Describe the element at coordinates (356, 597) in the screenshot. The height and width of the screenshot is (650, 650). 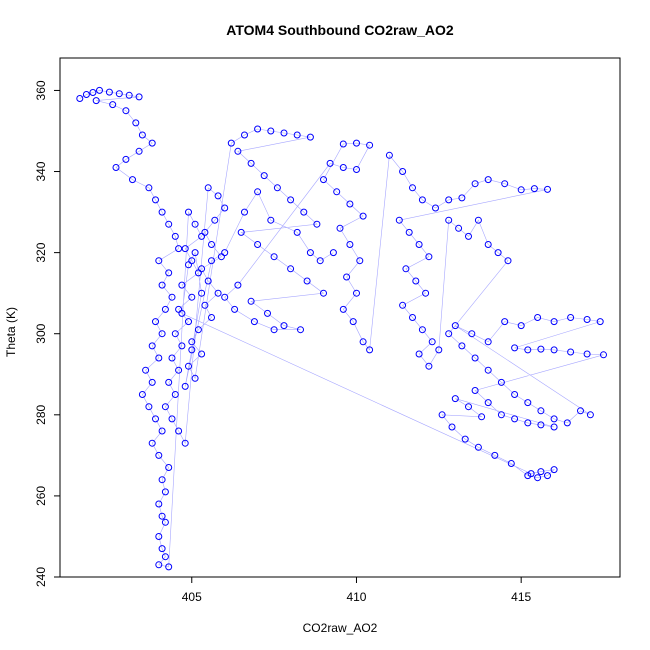
I see `x-tick-label-1: 410` at that location.